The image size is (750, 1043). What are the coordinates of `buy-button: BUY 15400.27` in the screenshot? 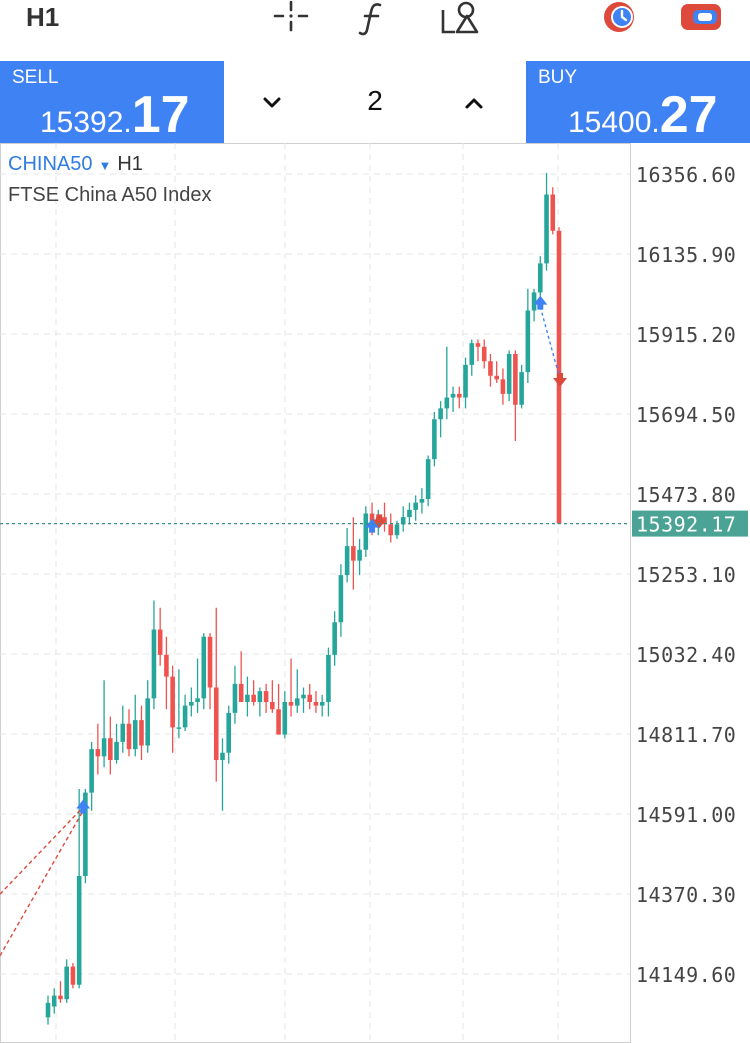 It's located at (638, 102).